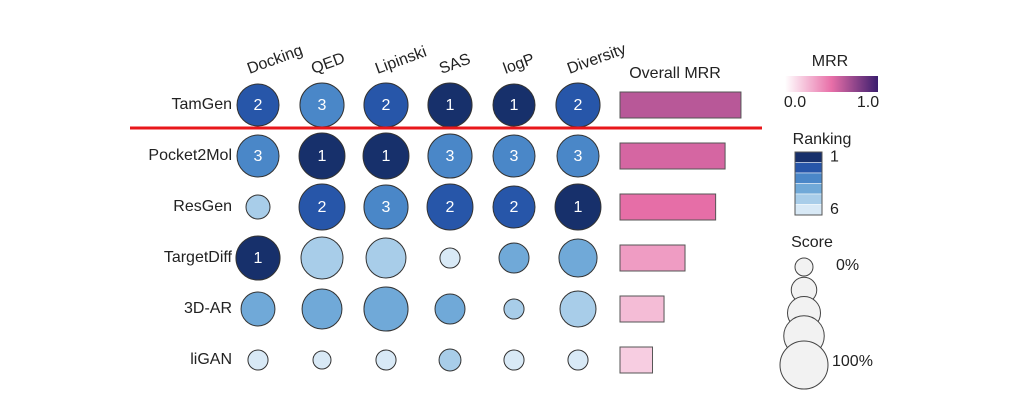 This screenshot has width=1024, height=414. Describe the element at coordinates (455, 64) in the screenshot. I see `column-label: SAS` at that location.